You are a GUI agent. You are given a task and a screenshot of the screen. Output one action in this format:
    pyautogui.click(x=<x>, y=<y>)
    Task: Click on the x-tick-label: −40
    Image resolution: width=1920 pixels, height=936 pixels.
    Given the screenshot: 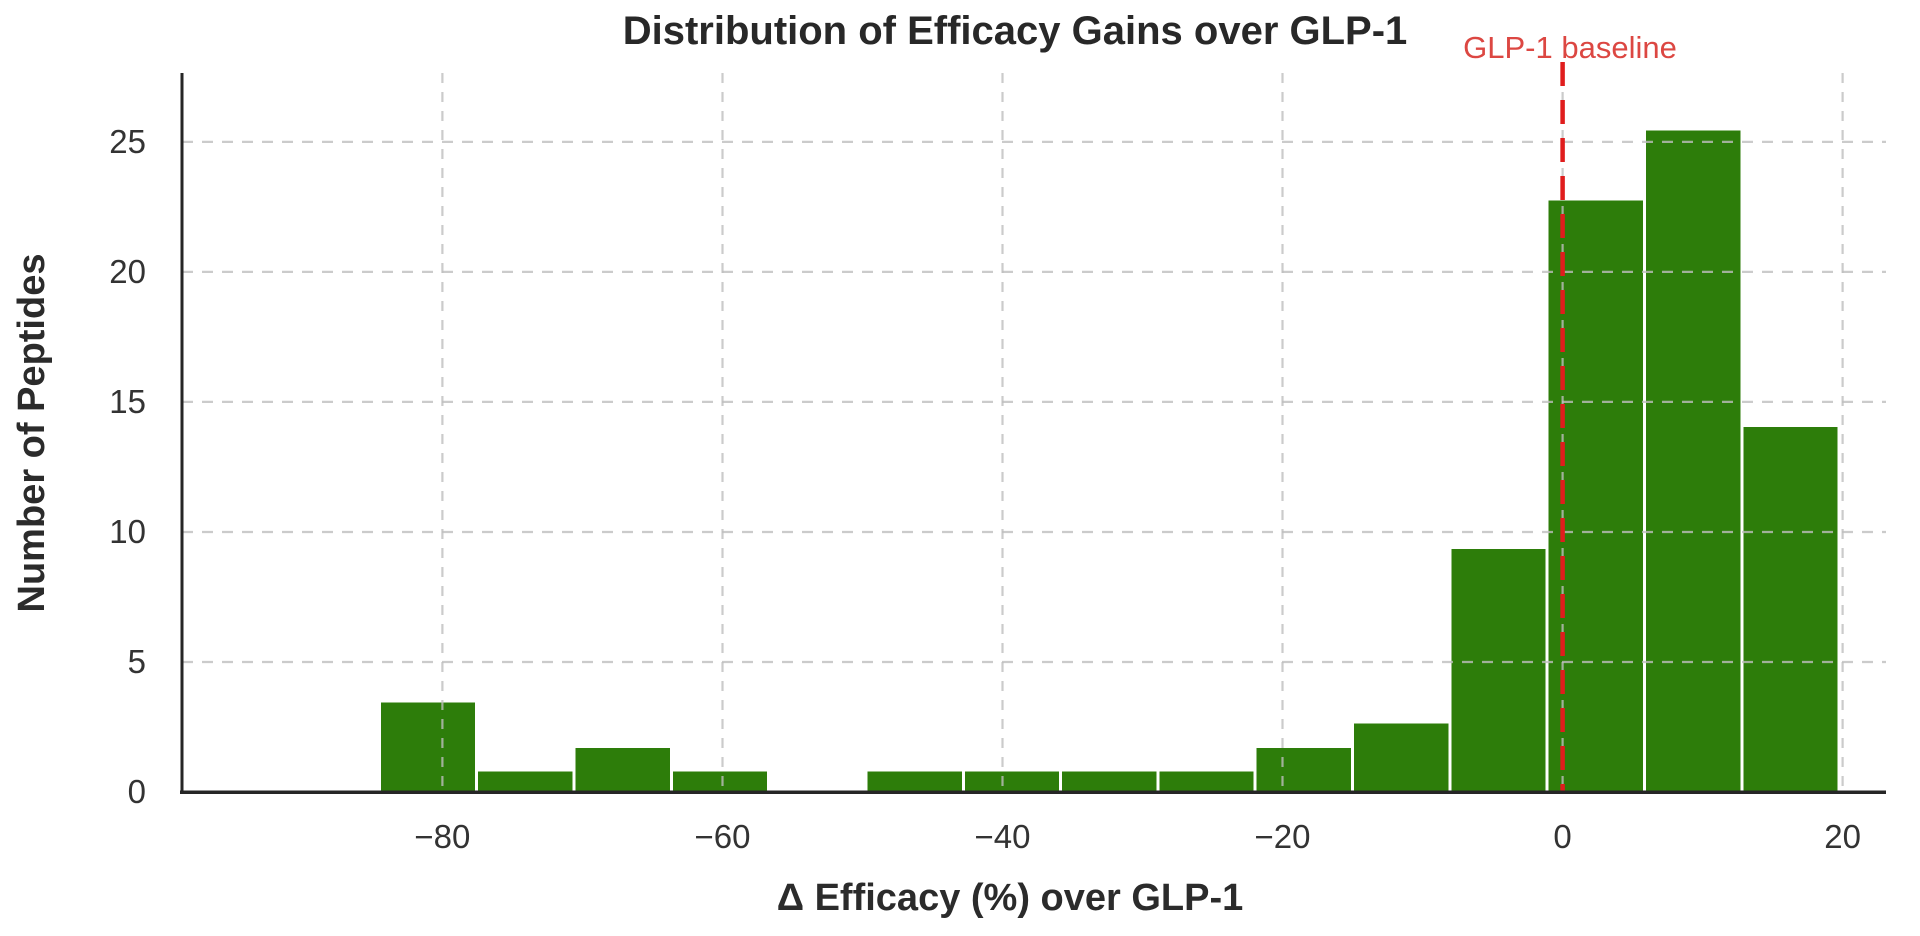 What is the action you would take?
    pyautogui.click(x=1003, y=836)
    